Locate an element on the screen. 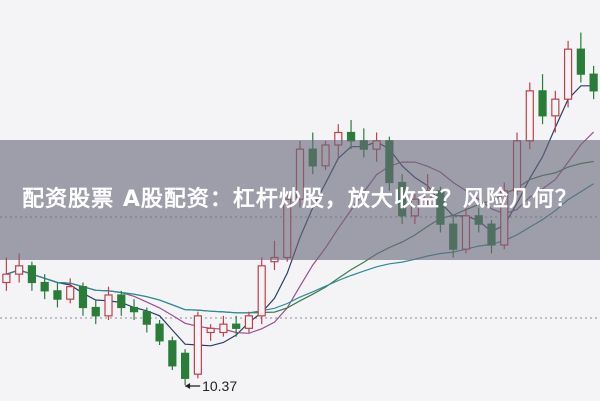 The image size is (600, 401). low-price-label: 10.37 is located at coordinates (219, 386).